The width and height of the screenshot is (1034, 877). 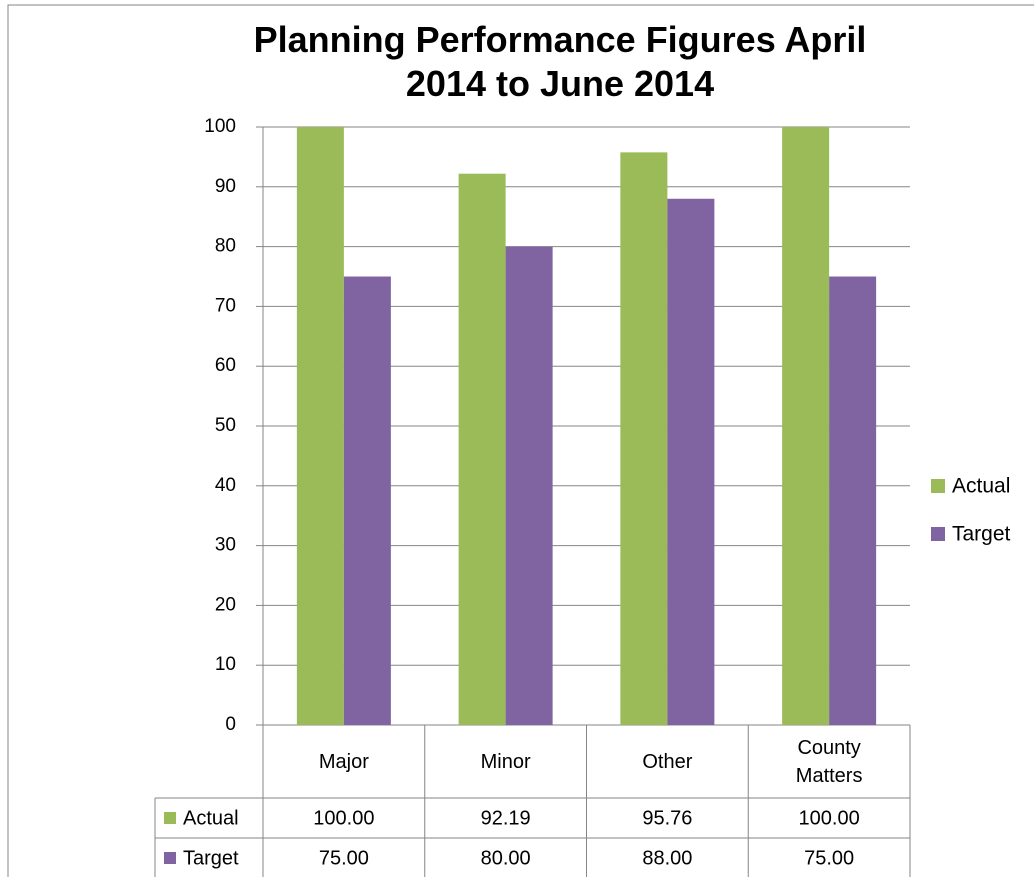 What do you see at coordinates (225, 604) in the screenshot?
I see `y-tick-label: 20` at bounding box center [225, 604].